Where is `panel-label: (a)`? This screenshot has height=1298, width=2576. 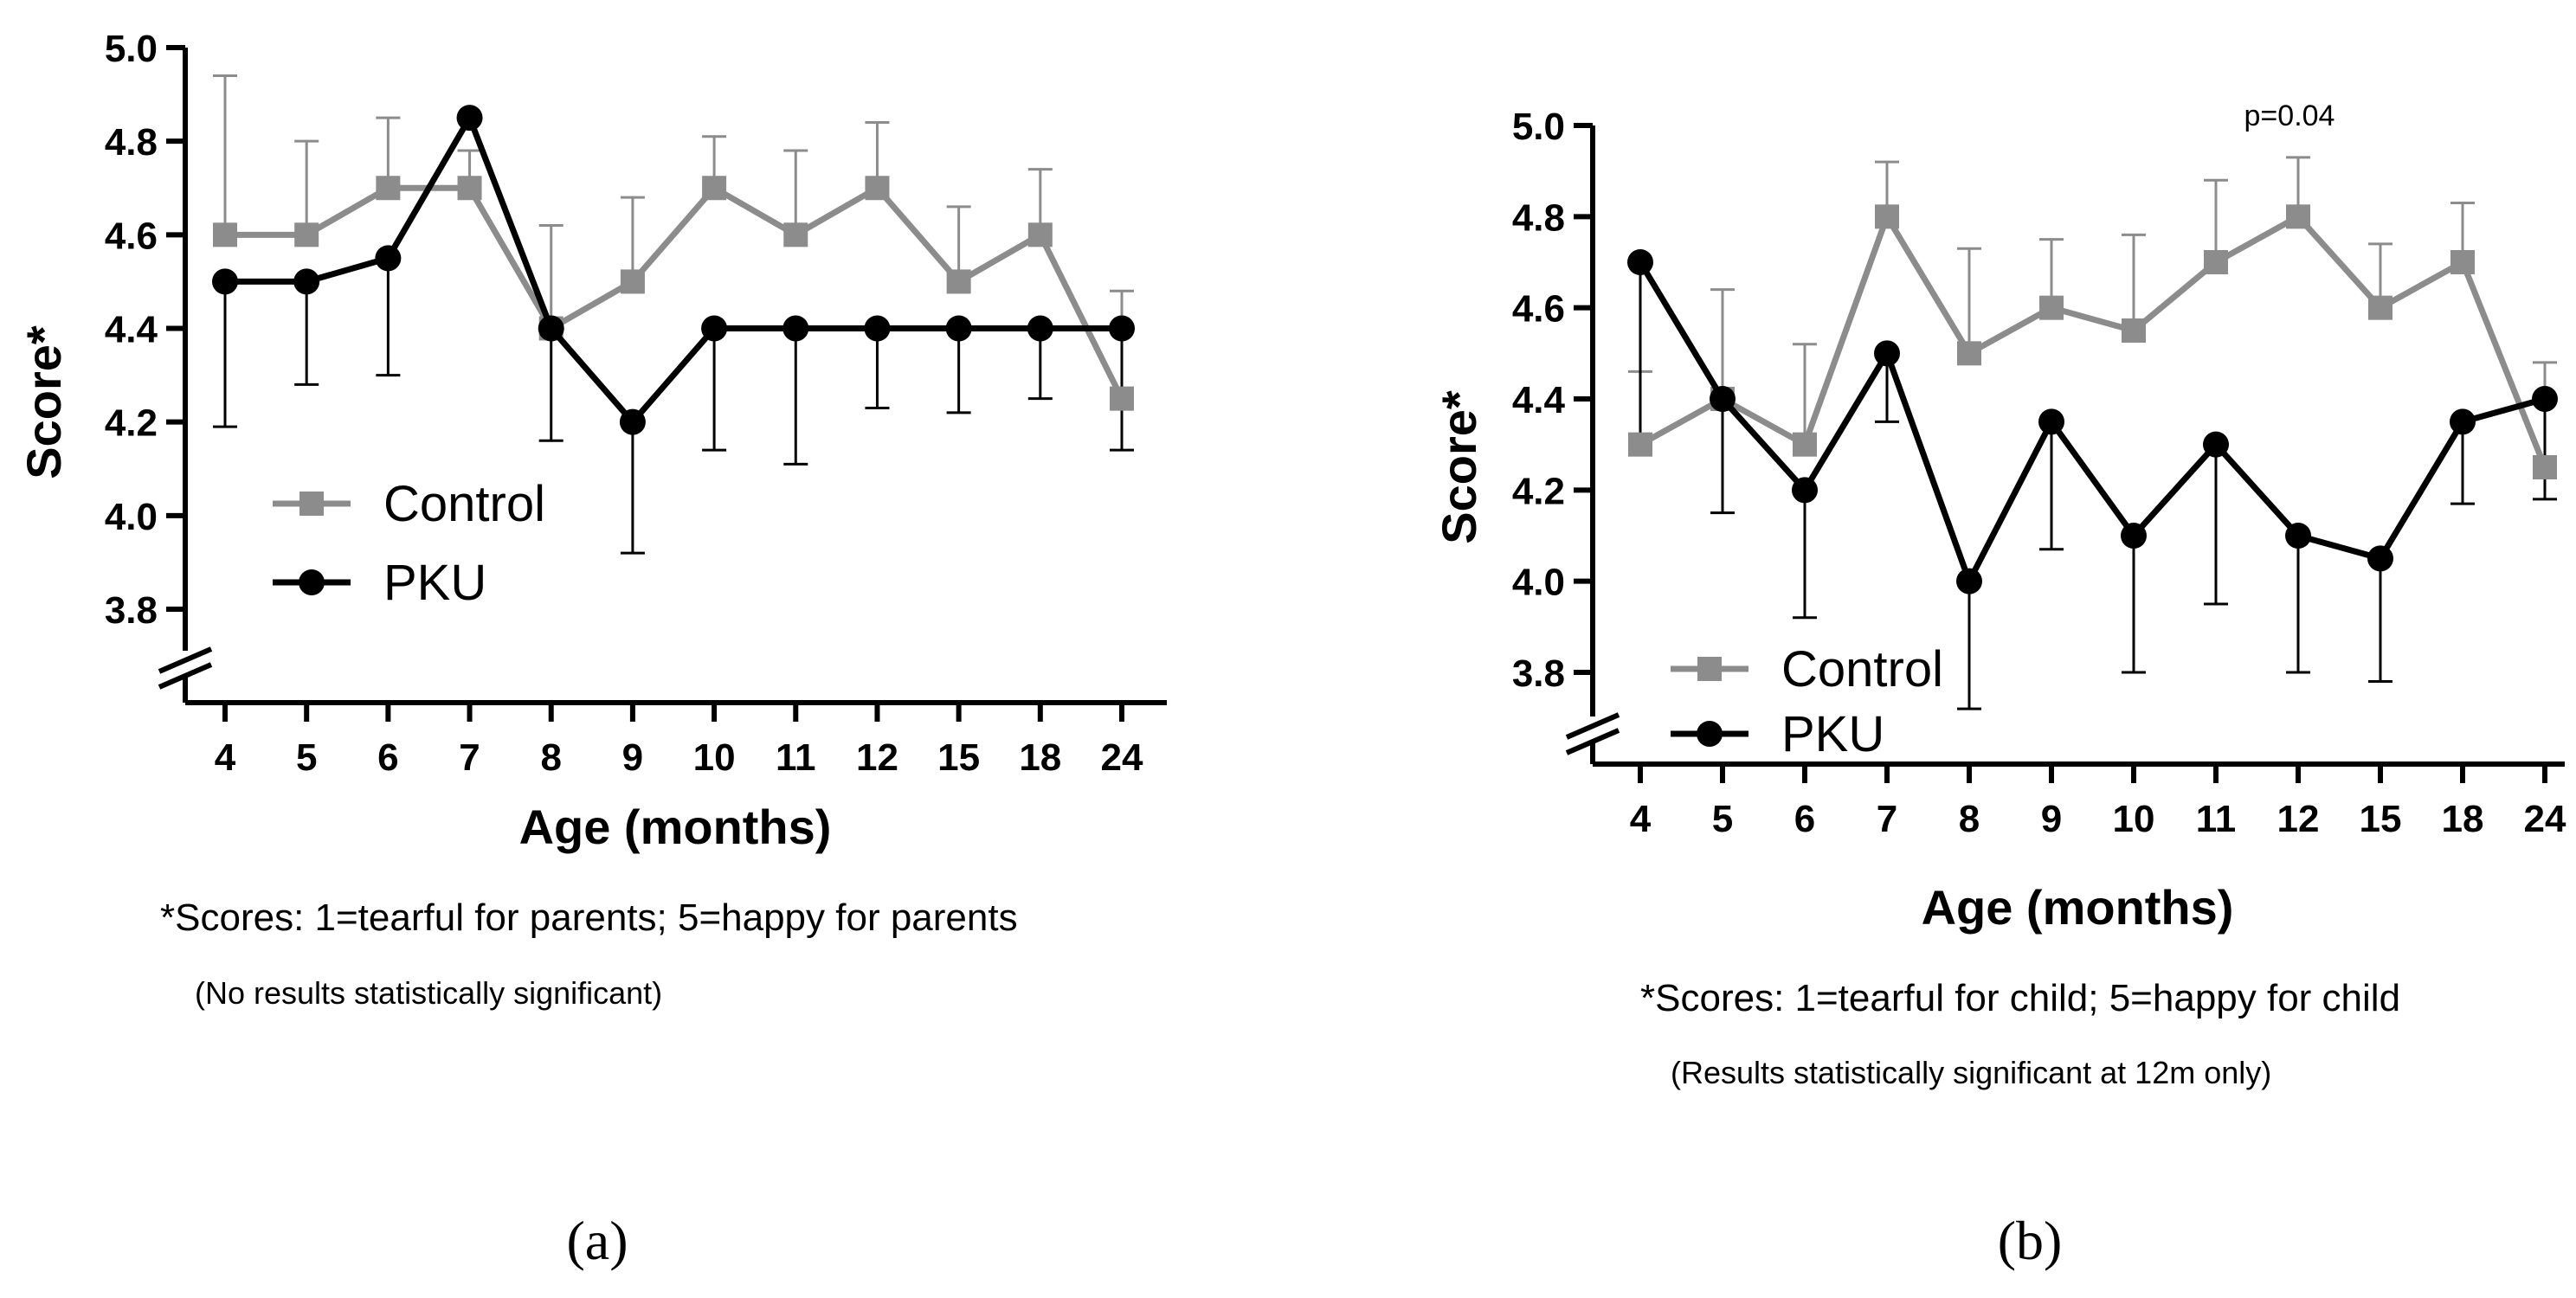 panel-label: (a) is located at coordinates (597, 1240).